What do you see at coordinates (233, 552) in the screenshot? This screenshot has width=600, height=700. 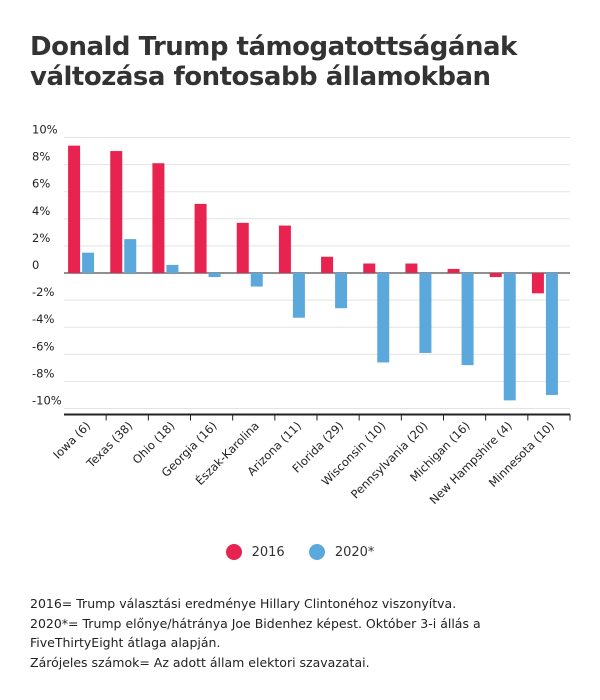 I see `legend-swatch-2016` at bounding box center [233, 552].